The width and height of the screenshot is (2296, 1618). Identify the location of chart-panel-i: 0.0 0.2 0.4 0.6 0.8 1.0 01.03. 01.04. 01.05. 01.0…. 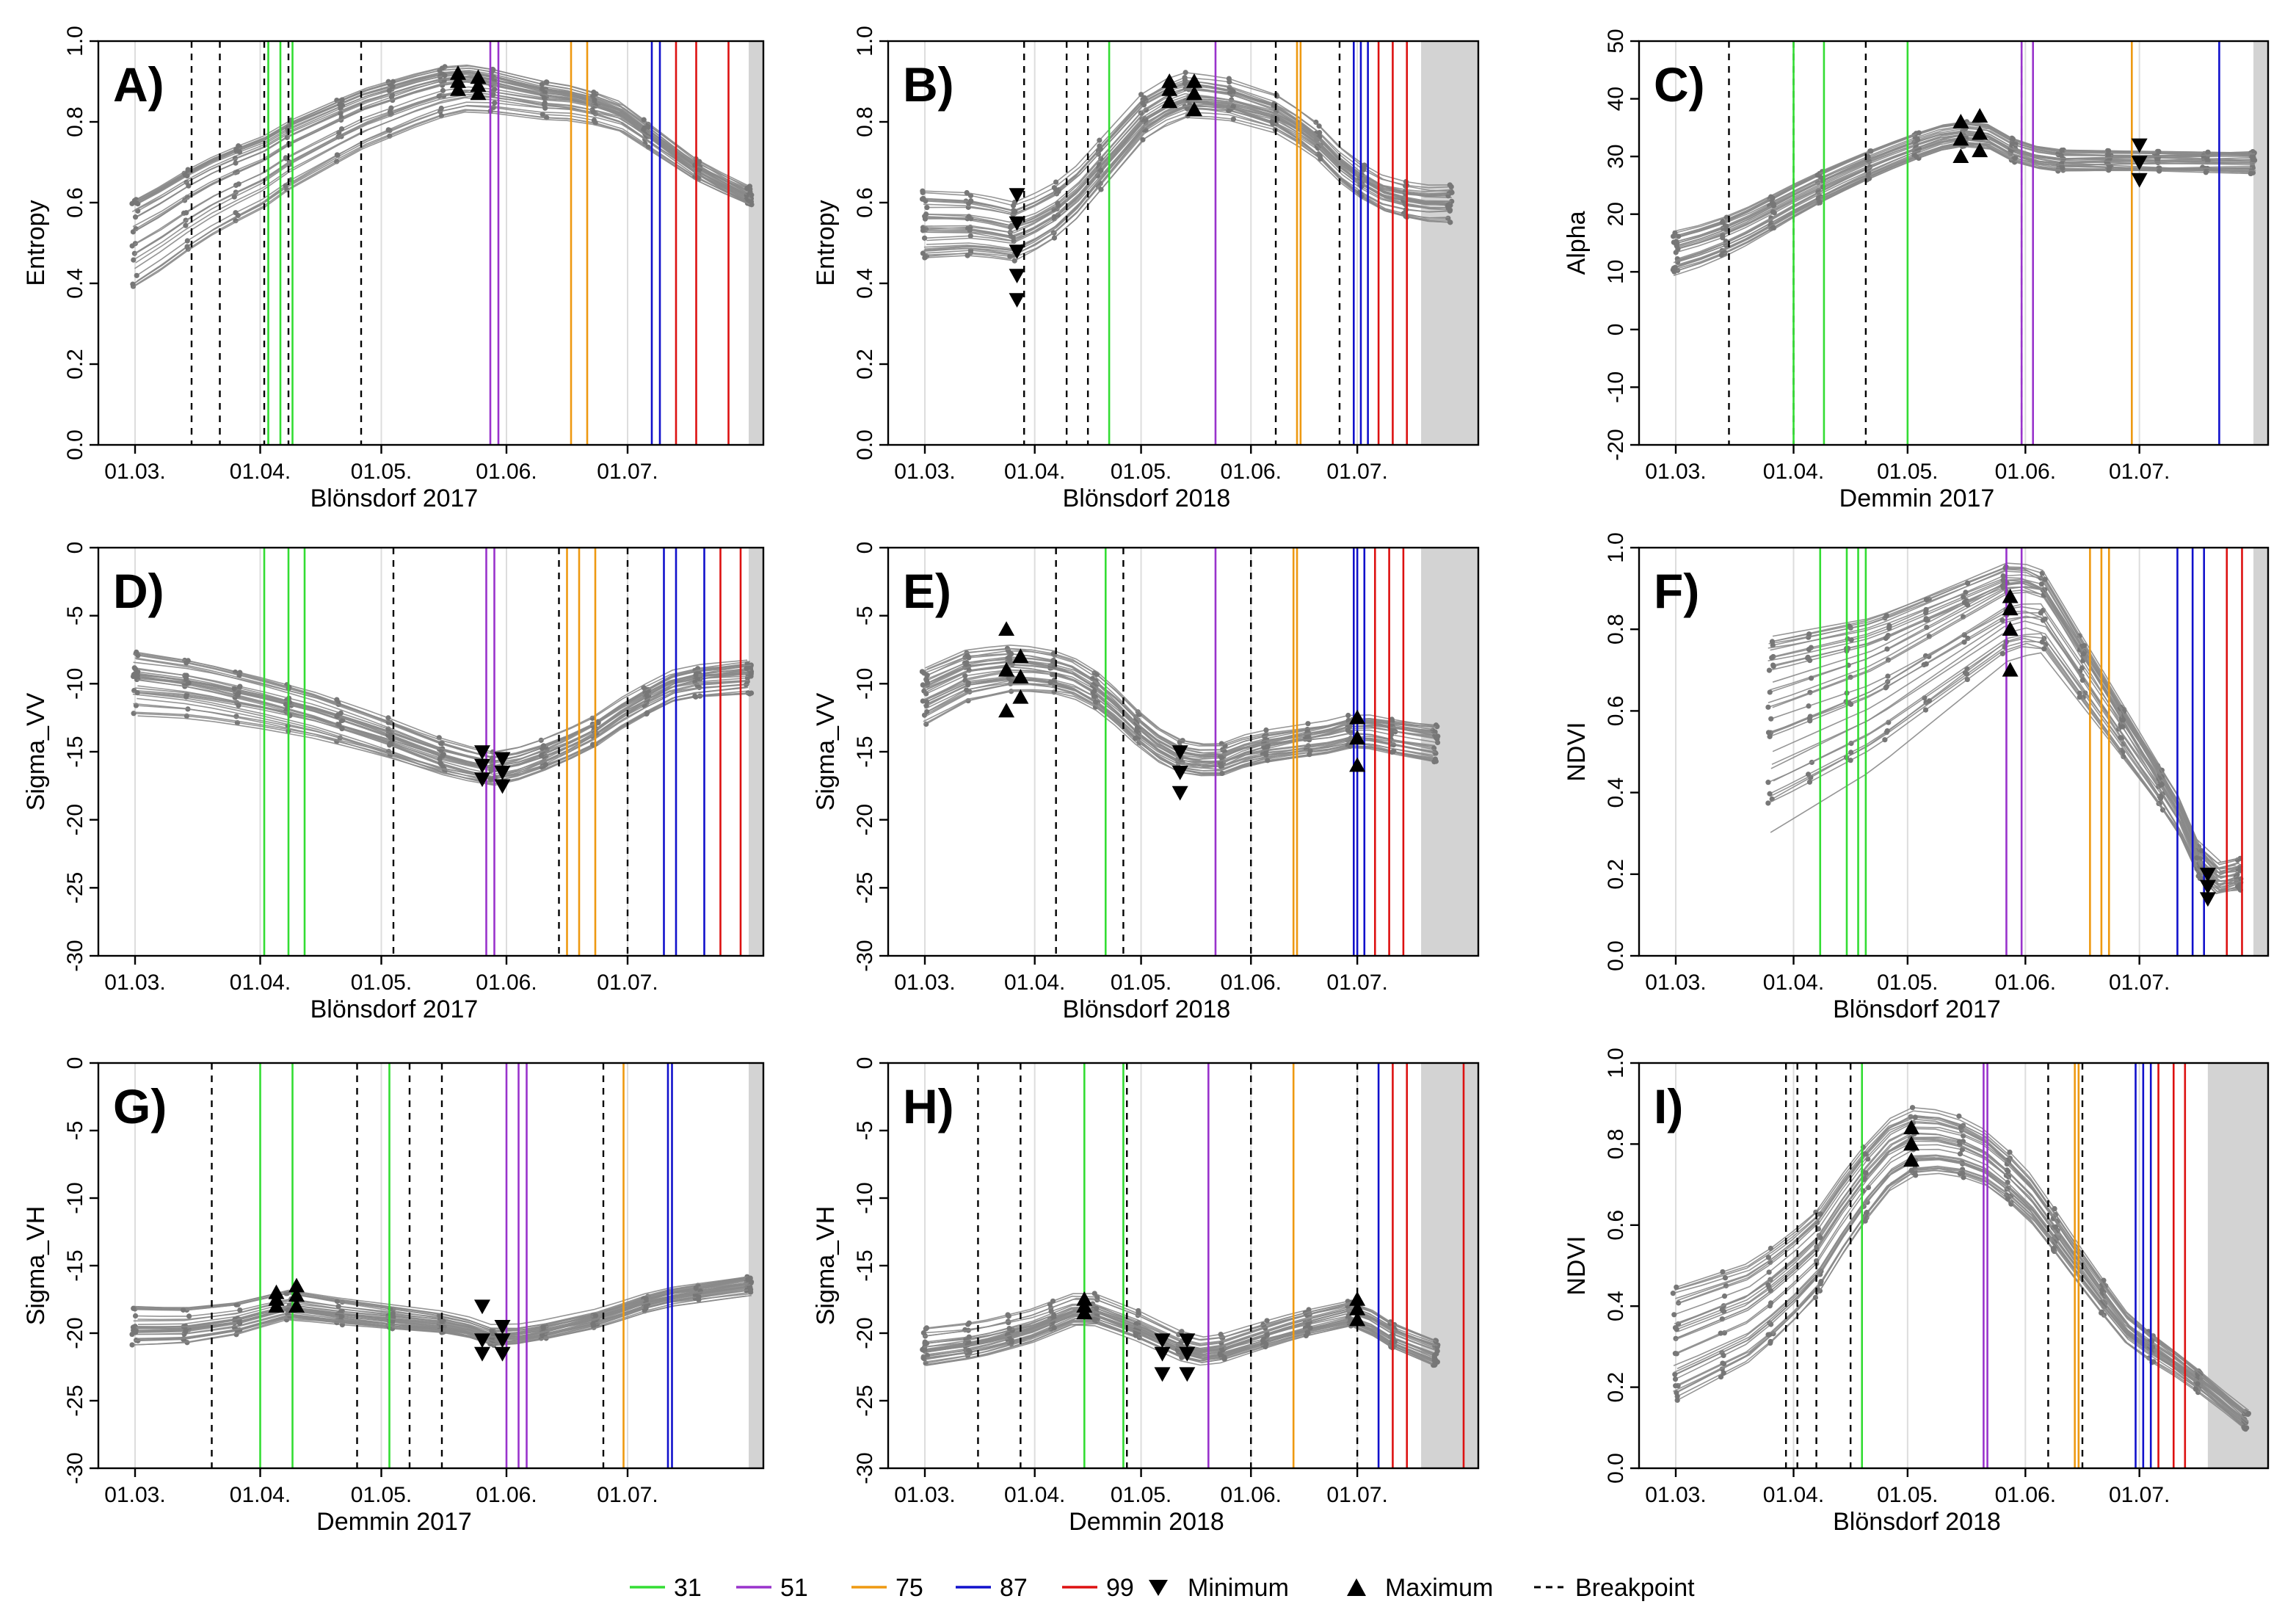
(1916, 1292).